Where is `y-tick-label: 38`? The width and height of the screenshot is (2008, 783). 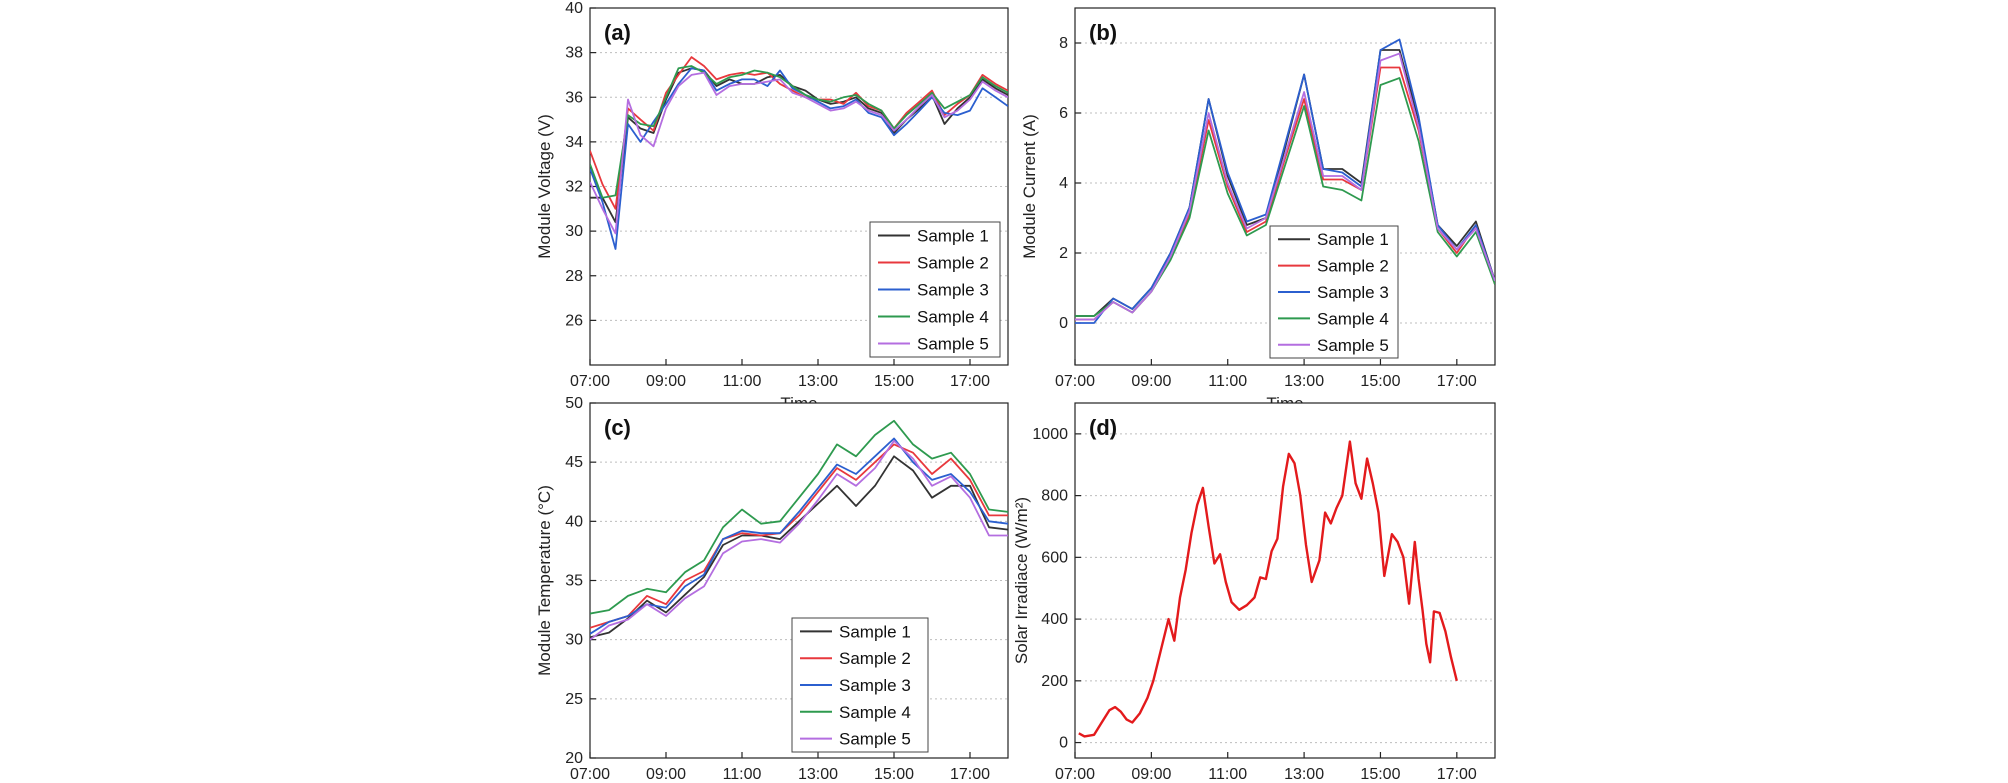
y-tick-label: 38 is located at coordinates (574, 53).